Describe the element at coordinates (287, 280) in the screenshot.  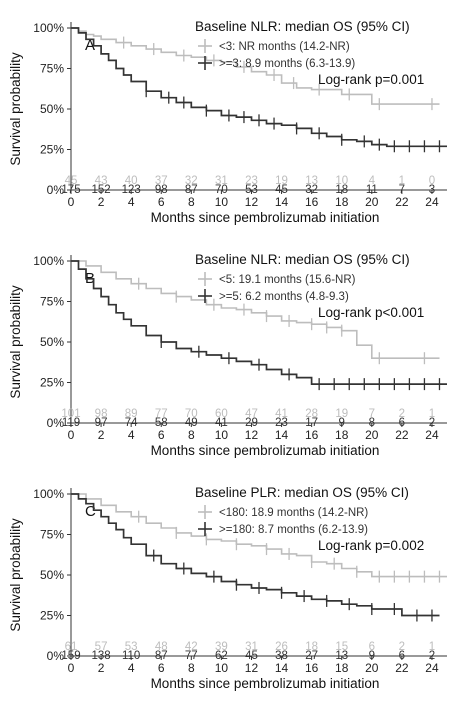
I see `legend-entry: <5: 19.1 months (15.6-NR)` at that location.